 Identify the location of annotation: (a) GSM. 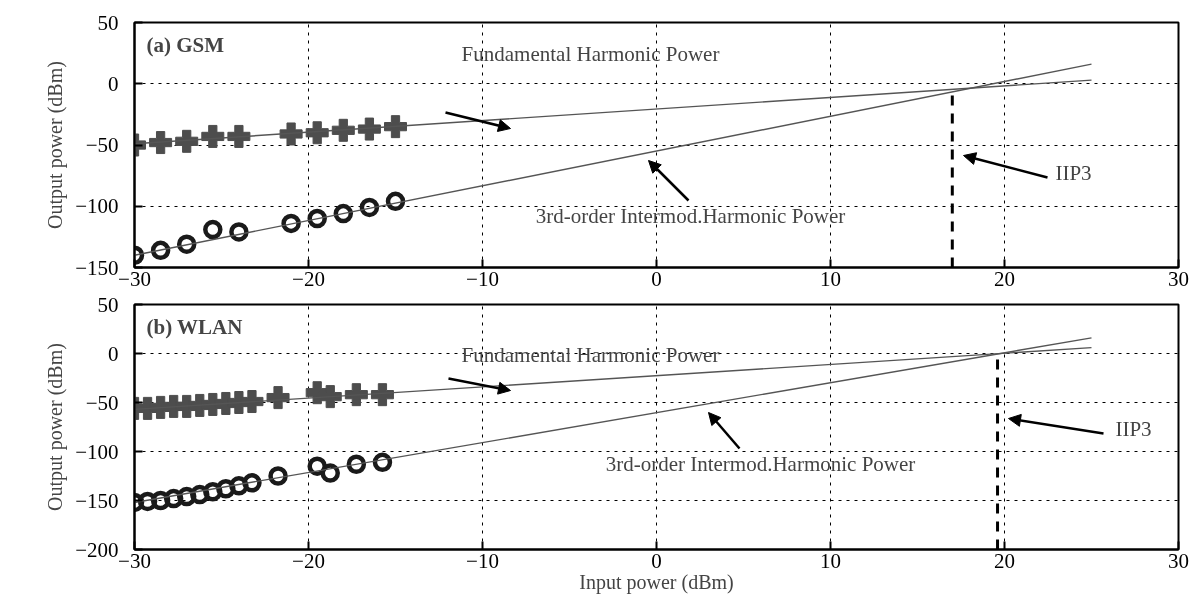
(185, 44).